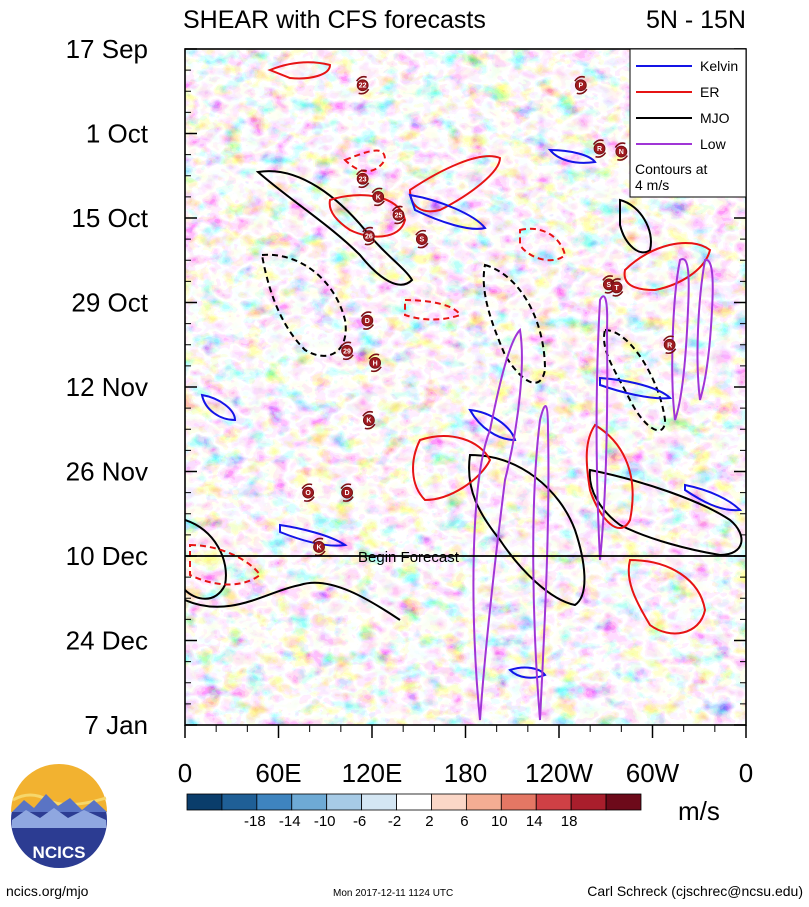 The width and height of the screenshot is (809, 907). What do you see at coordinates (107, 472) in the screenshot?
I see `y-tick-label: 26 Nov` at bounding box center [107, 472].